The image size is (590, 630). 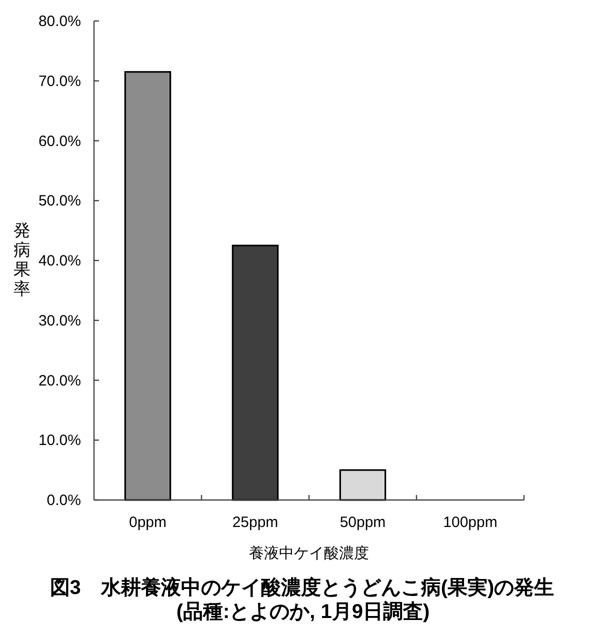 What do you see at coordinates (309, 553) in the screenshot?
I see `xlabel: 養液中ケイ酸濃度` at bounding box center [309, 553].